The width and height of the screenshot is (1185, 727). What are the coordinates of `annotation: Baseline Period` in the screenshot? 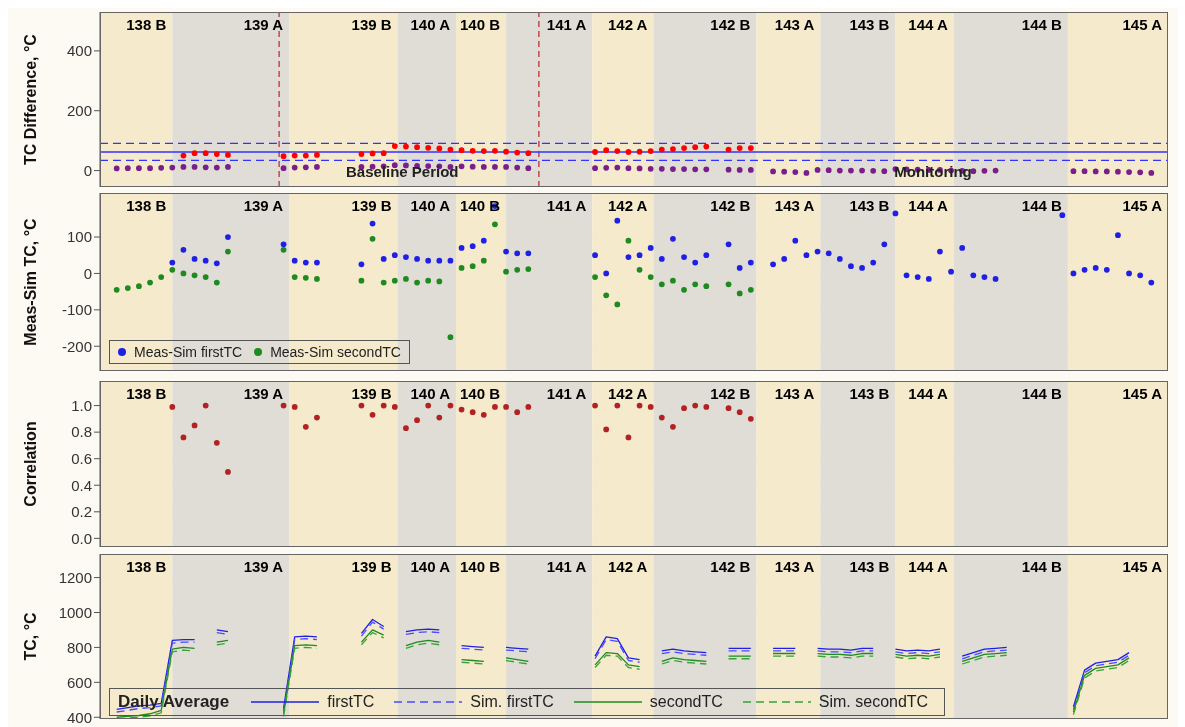 It's located at (402, 171).